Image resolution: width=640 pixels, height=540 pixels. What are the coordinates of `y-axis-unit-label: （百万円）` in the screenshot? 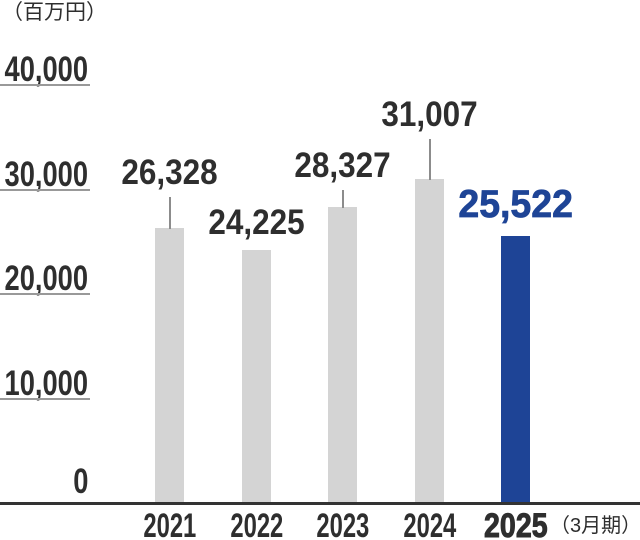 It's located at (54, 12).